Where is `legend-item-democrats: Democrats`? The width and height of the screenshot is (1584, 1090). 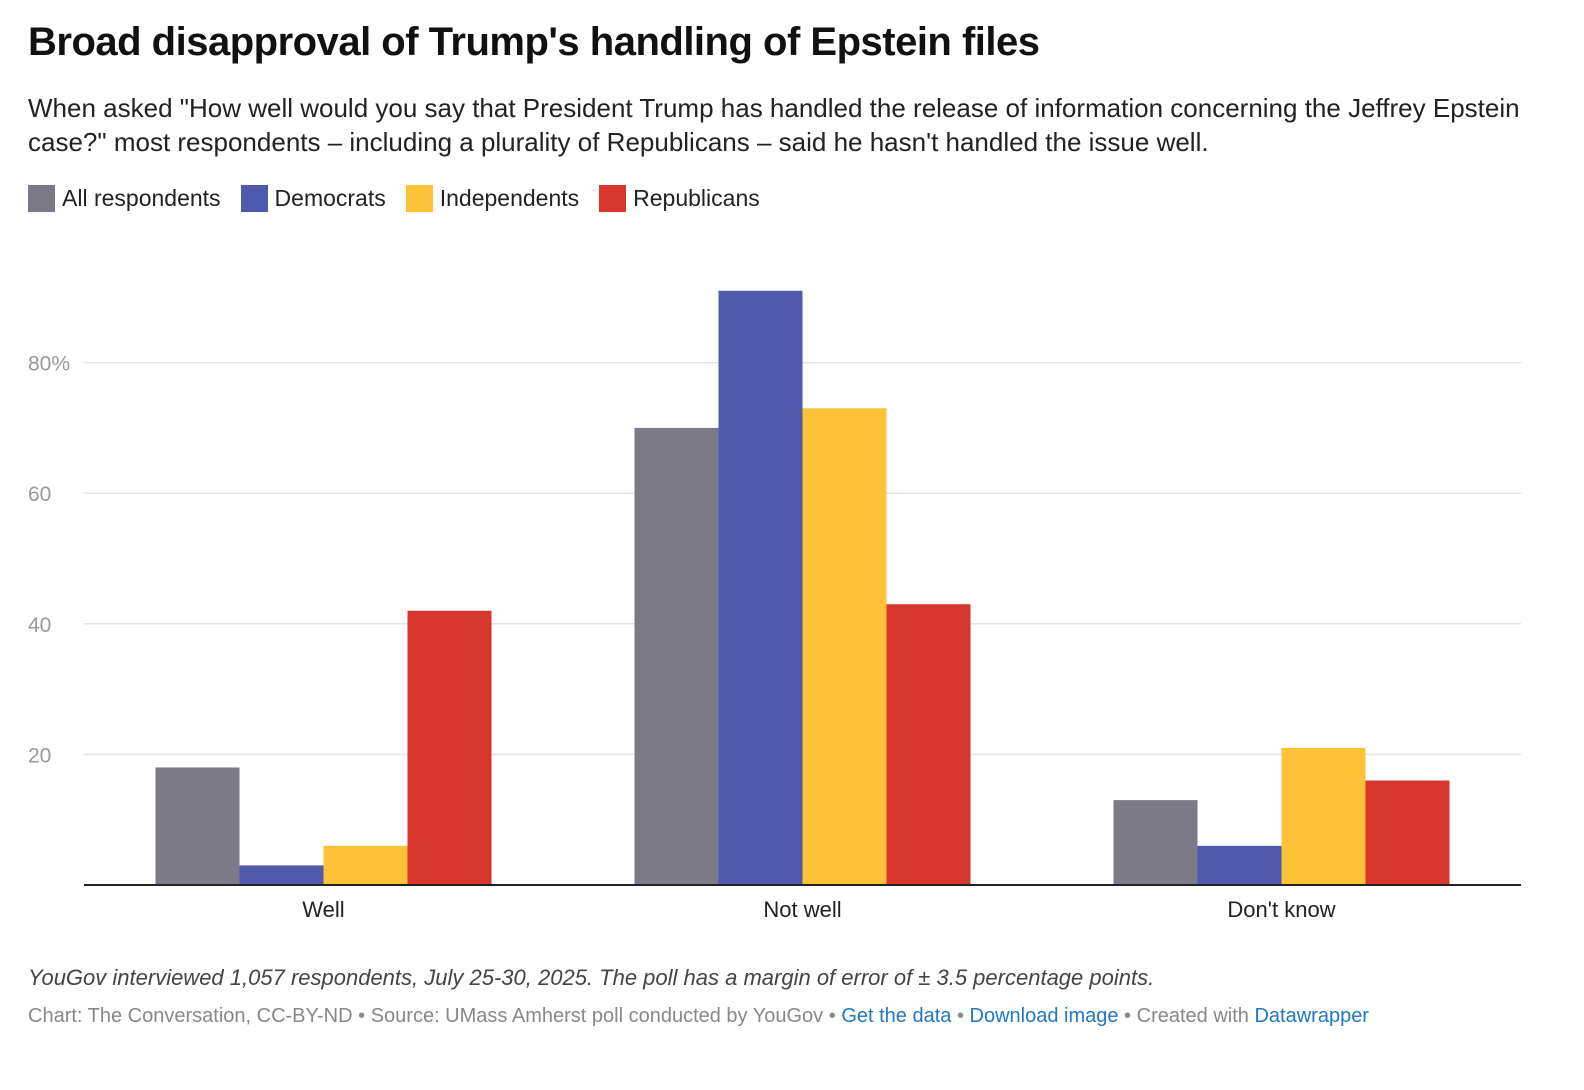 legend-item-democrats: Democrats is located at coordinates (313, 198).